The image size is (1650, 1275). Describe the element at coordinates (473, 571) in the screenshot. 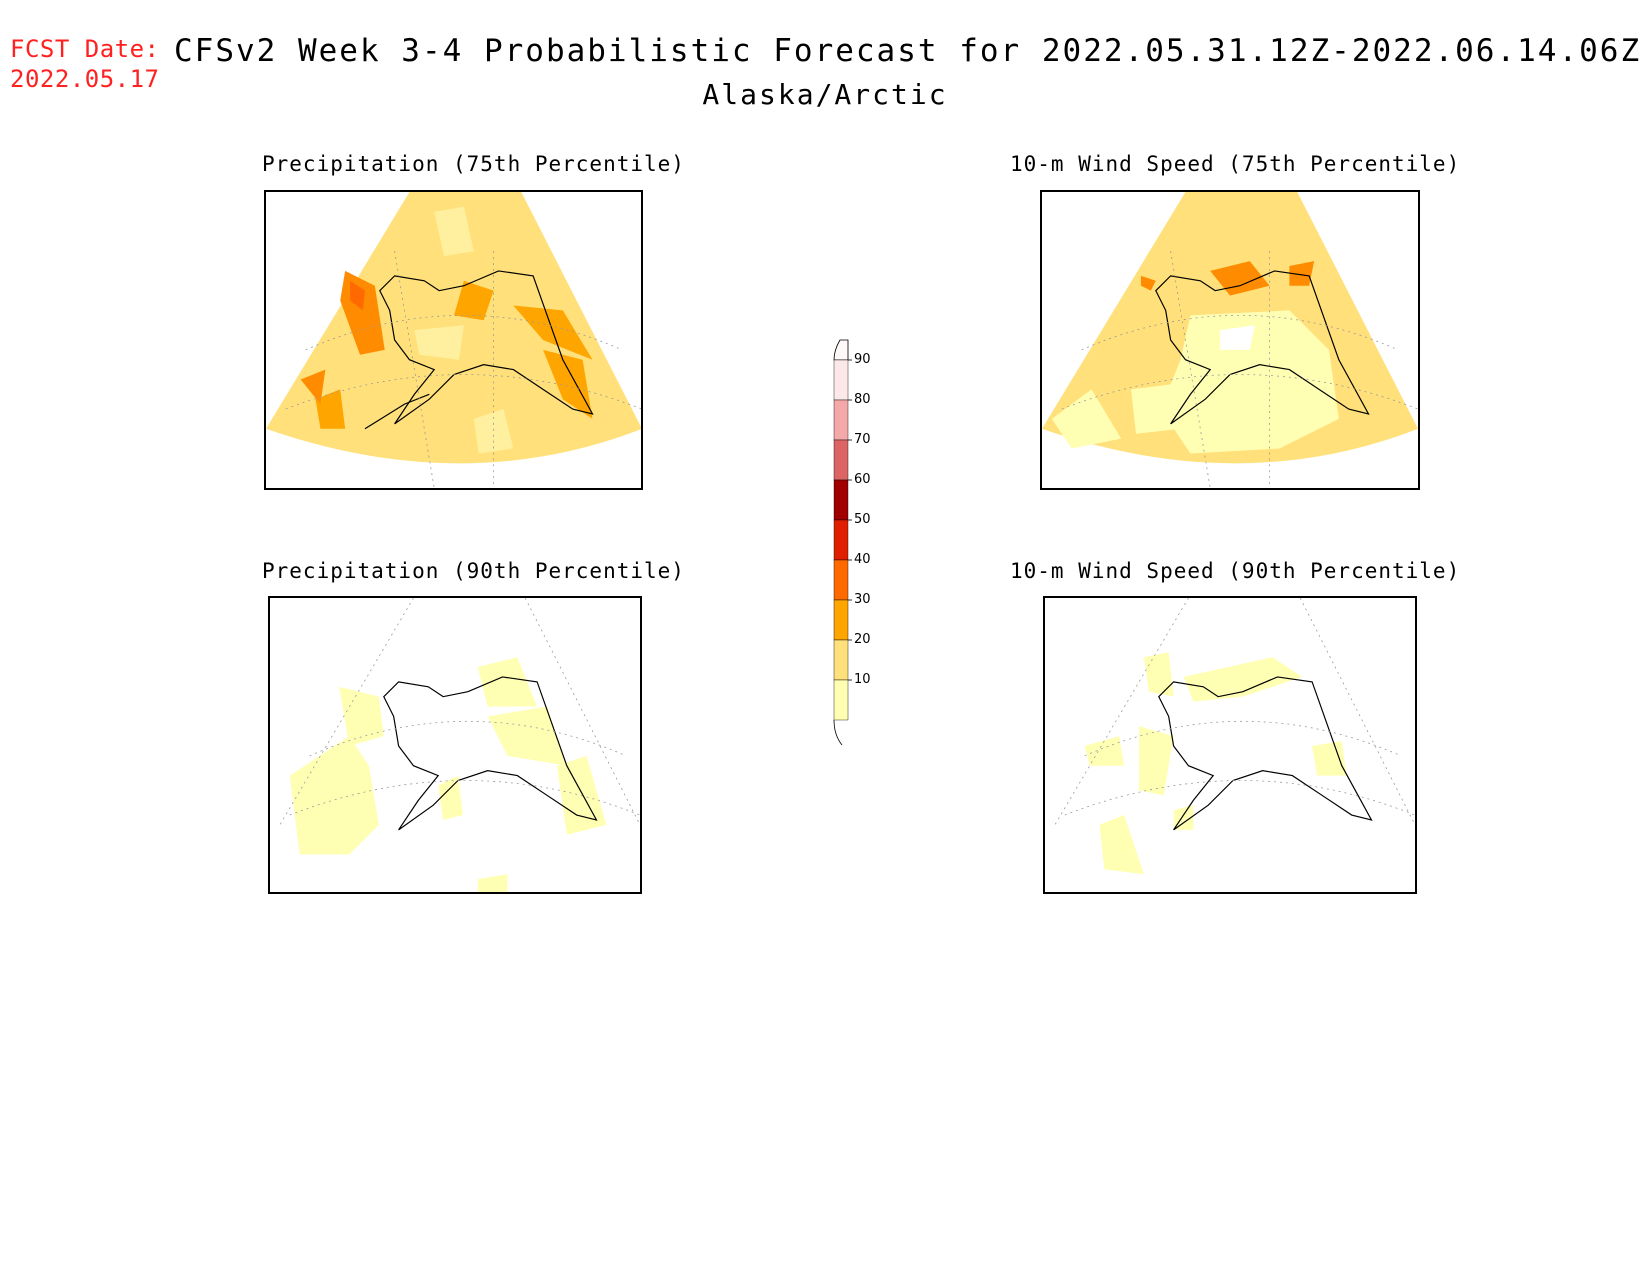

I see `panel-title-precip-90: Precipitation (90th Percentile)` at that location.